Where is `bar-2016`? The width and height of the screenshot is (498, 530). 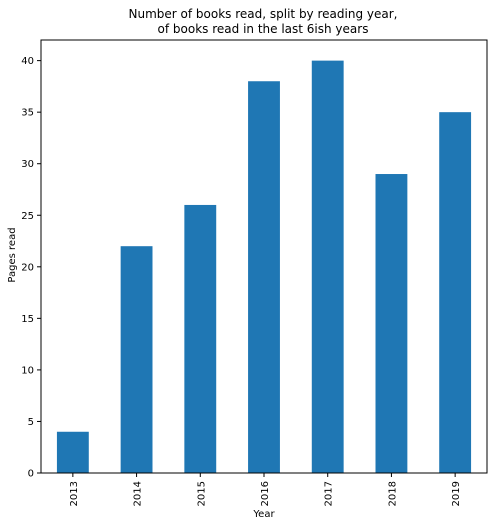
bar-2016 is located at coordinates (264, 277).